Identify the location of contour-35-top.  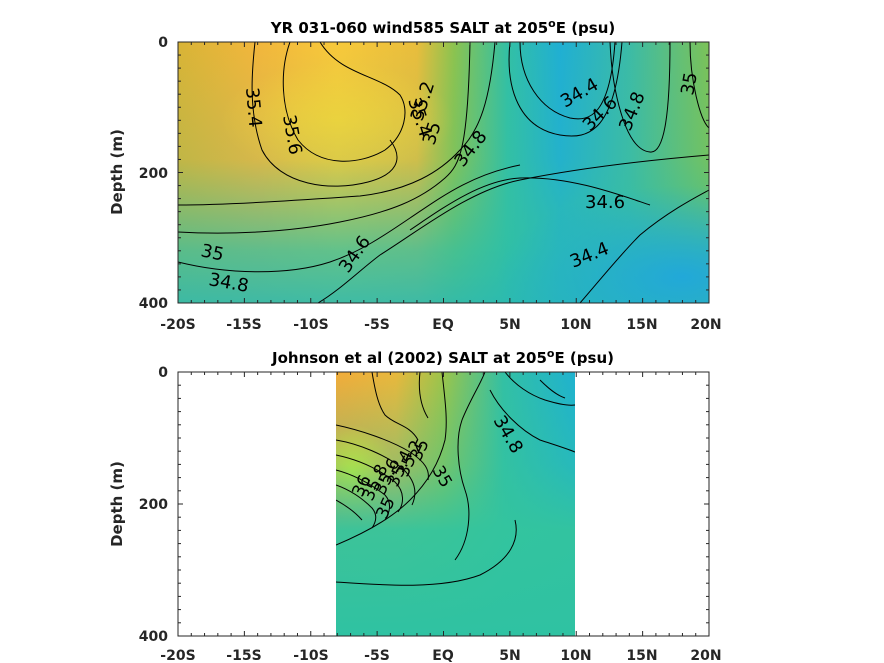
(699, 85).